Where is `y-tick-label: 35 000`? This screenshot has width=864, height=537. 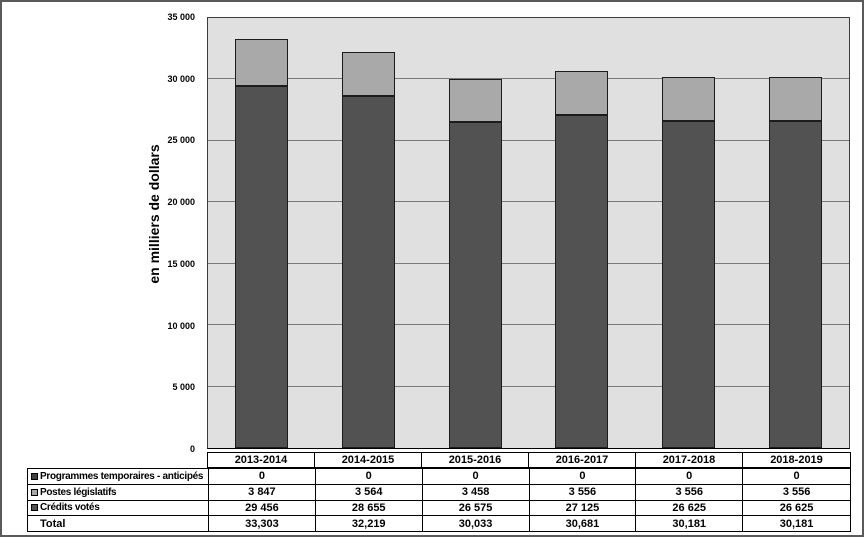 y-tick-label: 35 000 is located at coordinates (181, 17).